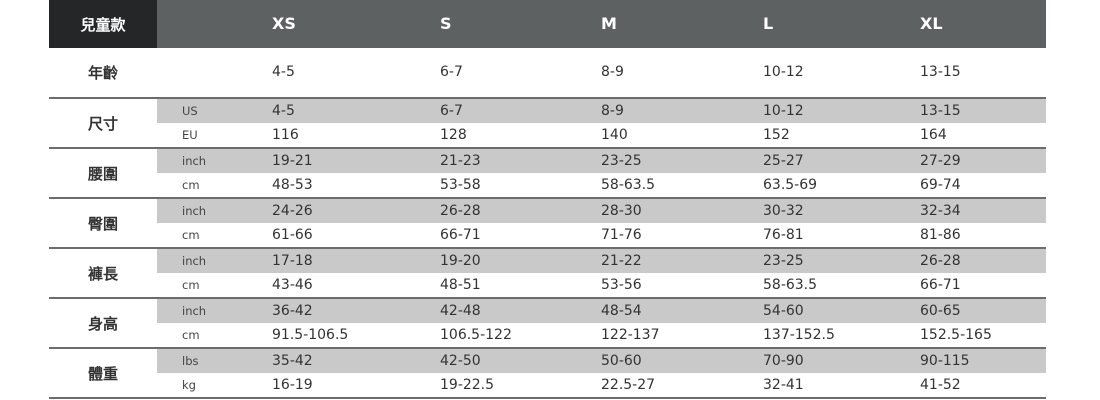 This screenshot has height=400, width=1100. I want to click on table-row: inch 24-26 26-28 28-30 30-32 32-34, so click(601, 211).